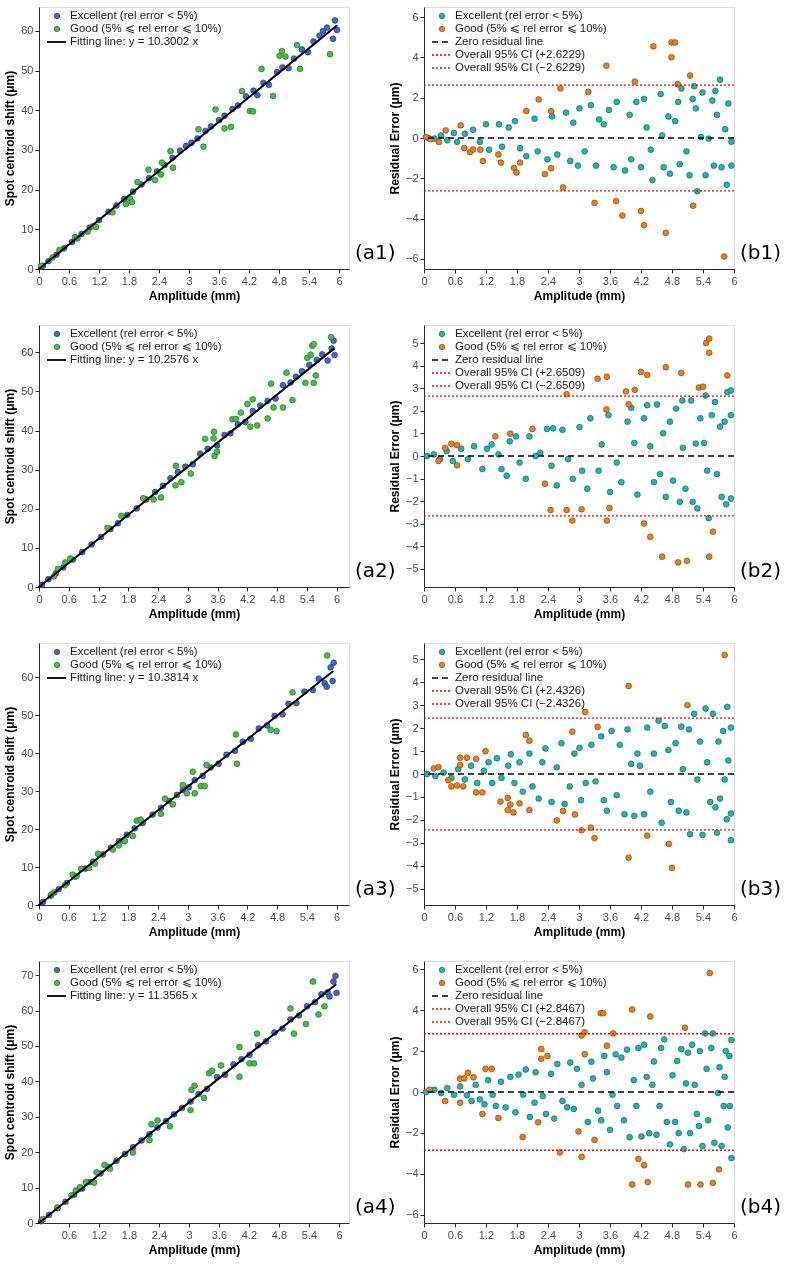  Describe the element at coordinates (520, 690) in the screenshot. I see `legend-label: Overall 95% CI (+2.4326)` at that location.